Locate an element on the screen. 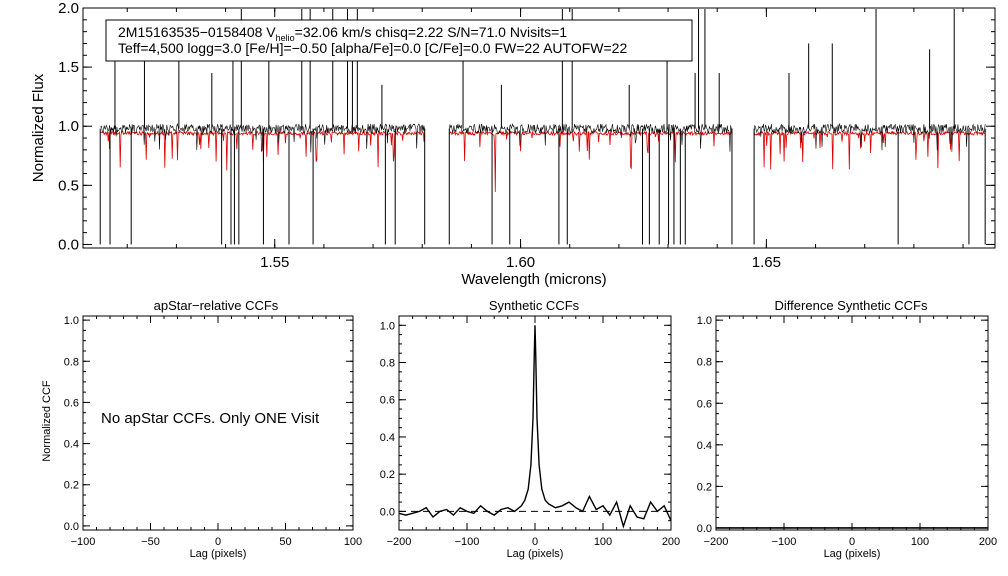  x-tick-label: 1.65 is located at coordinates (766, 262).